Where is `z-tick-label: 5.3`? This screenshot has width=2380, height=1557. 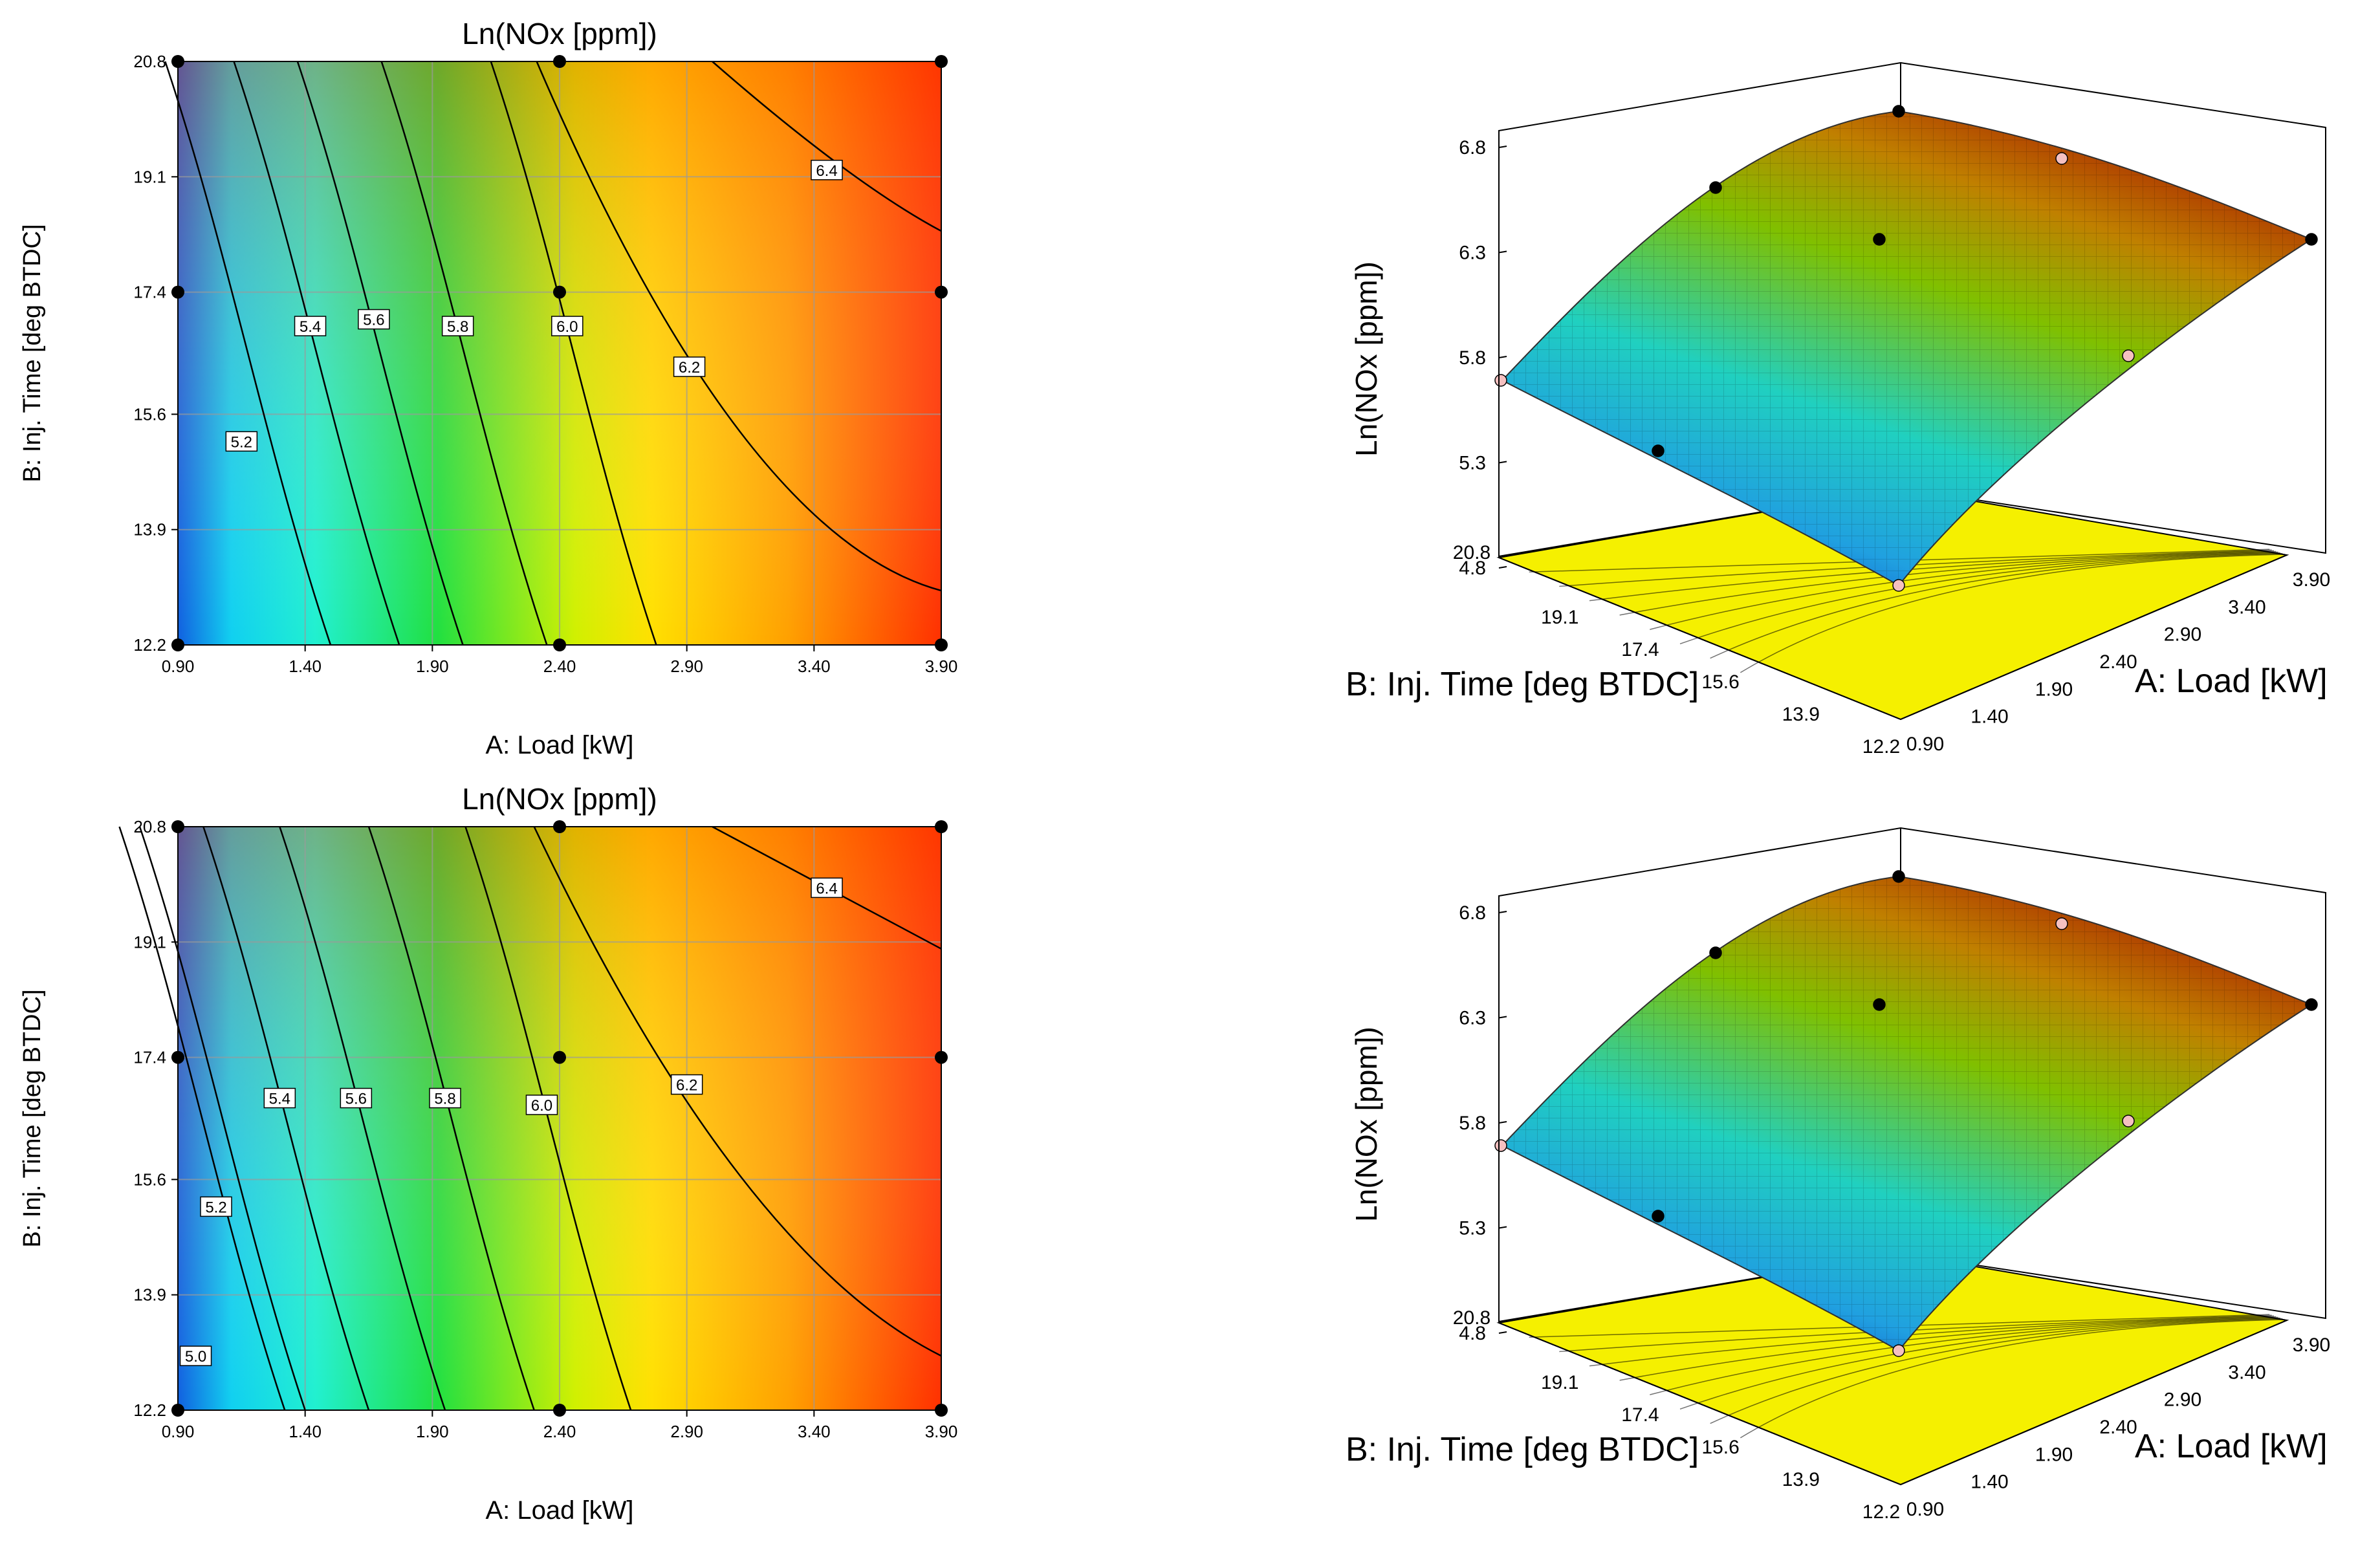 z-tick-label: 5.3 is located at coordinates (1472, 1228).